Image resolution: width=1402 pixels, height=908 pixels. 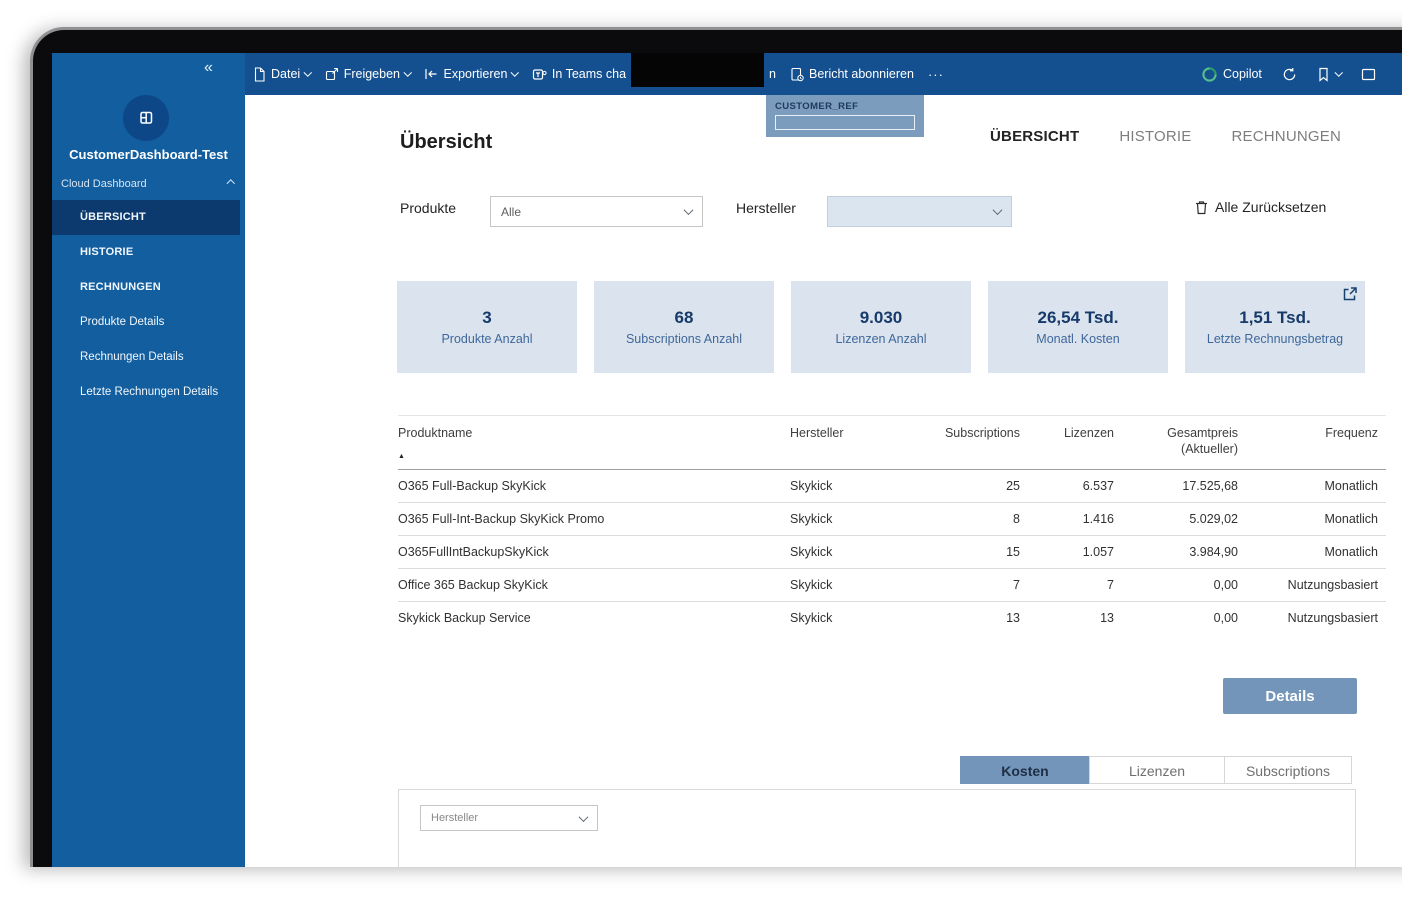 What do you see at coordinates (1232, 74) in the screenshot?
I see `copilot-button: Copilot` at bounding box center [1232, 74].